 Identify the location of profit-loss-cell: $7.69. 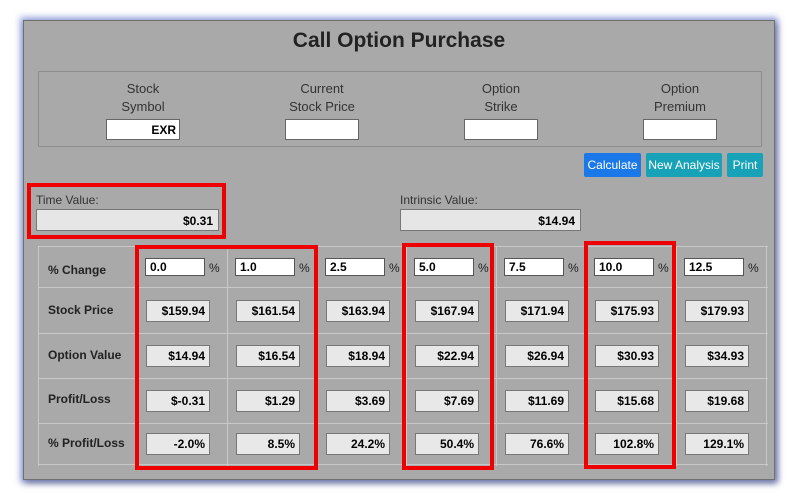
(447, 401).